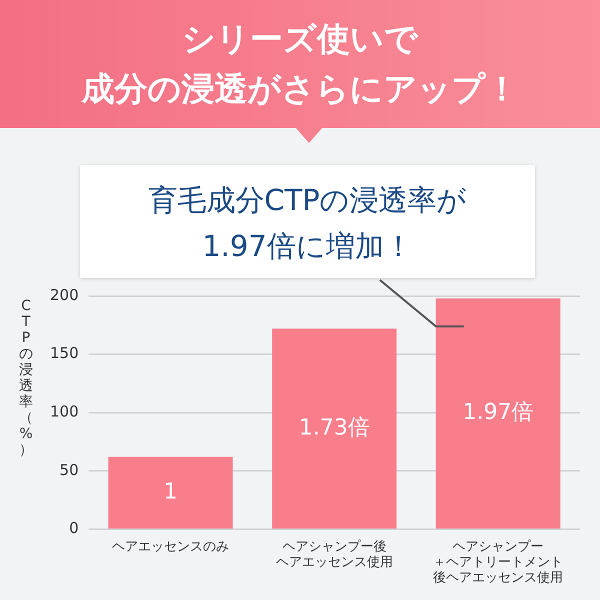  What do you see at coordinates (498, 562) in the screenshot?
I see `x-tick-label: ヘアシャンプー＋ヘアトリートメント後ヘアエッセンス使用` at bounding box center [498, 562].